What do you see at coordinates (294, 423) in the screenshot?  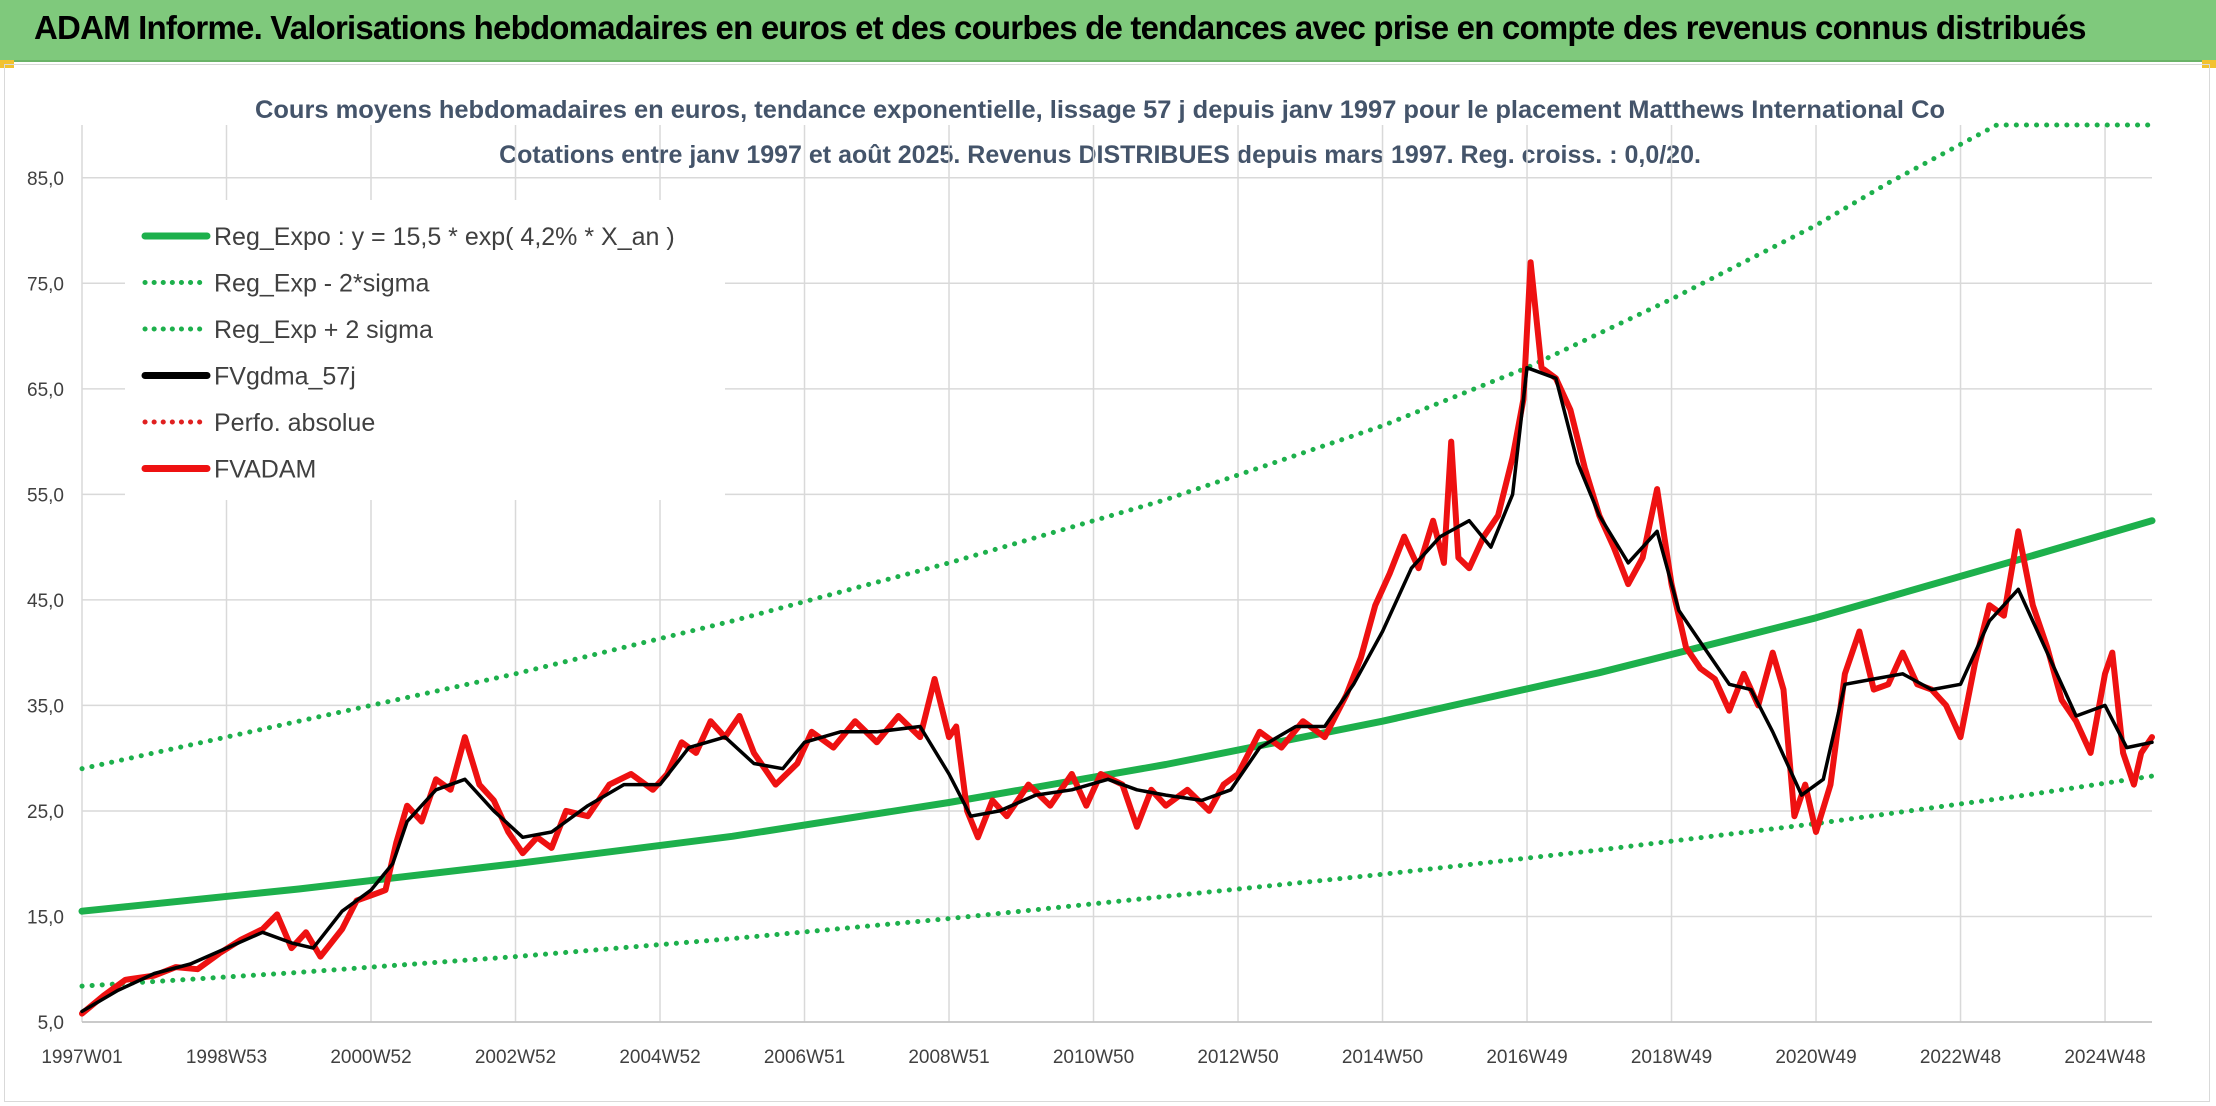 I see `legend-label: Perfo. absolue` at bounding box center [294, 423].